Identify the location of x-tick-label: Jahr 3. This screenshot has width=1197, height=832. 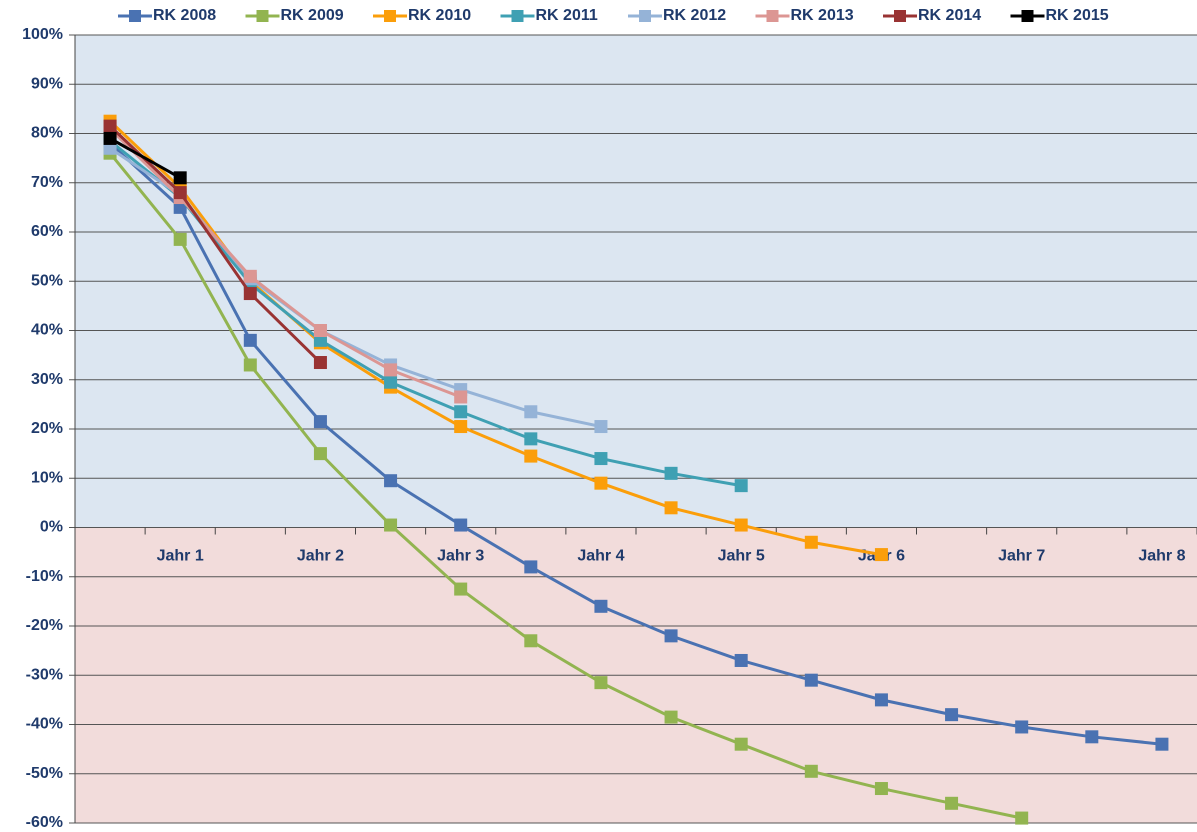
(460, 556).